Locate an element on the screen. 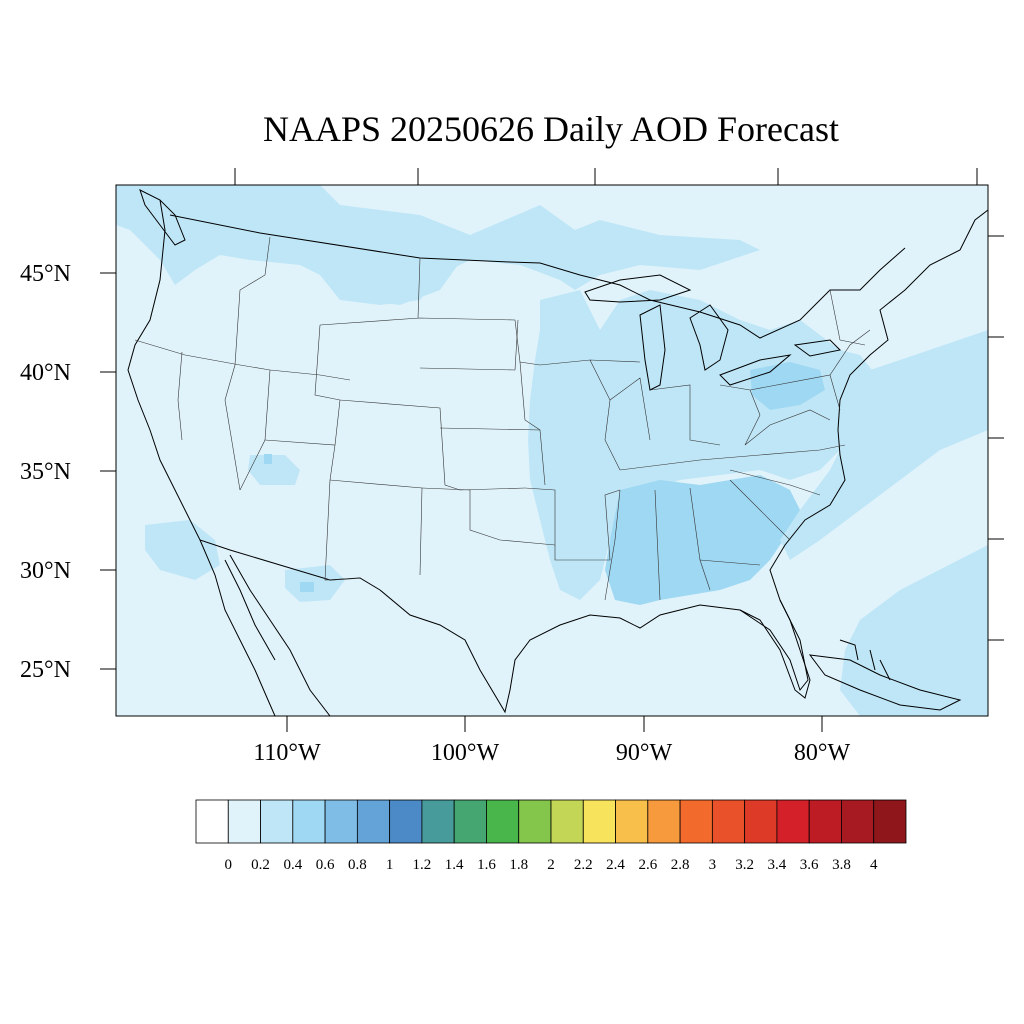 The width and height of the screenshot is (1024, 1024). lon-label-80w: 80°W is located at coordinates (822, 753).